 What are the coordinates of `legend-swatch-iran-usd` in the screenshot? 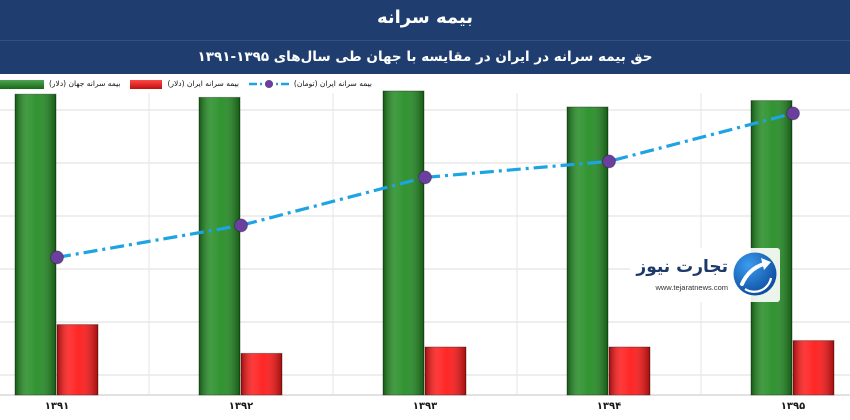 It's located at (146, 84).